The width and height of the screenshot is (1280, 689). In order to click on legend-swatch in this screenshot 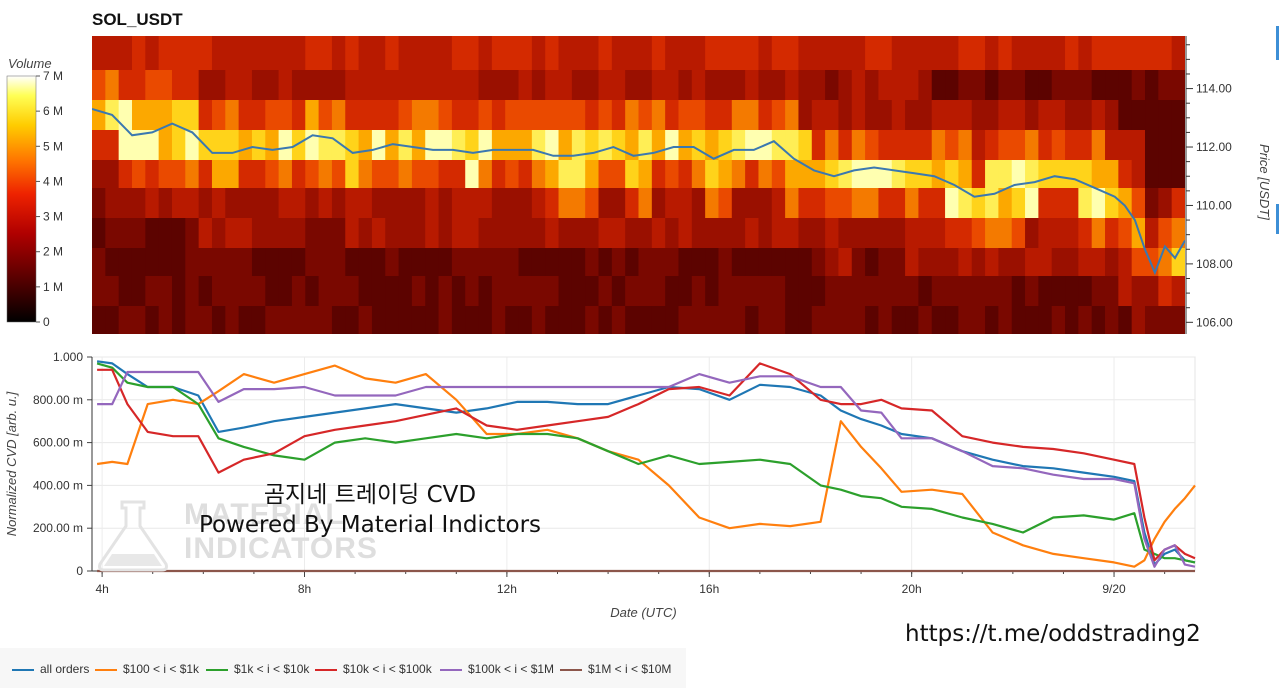, I will do `click(217, 669)`.